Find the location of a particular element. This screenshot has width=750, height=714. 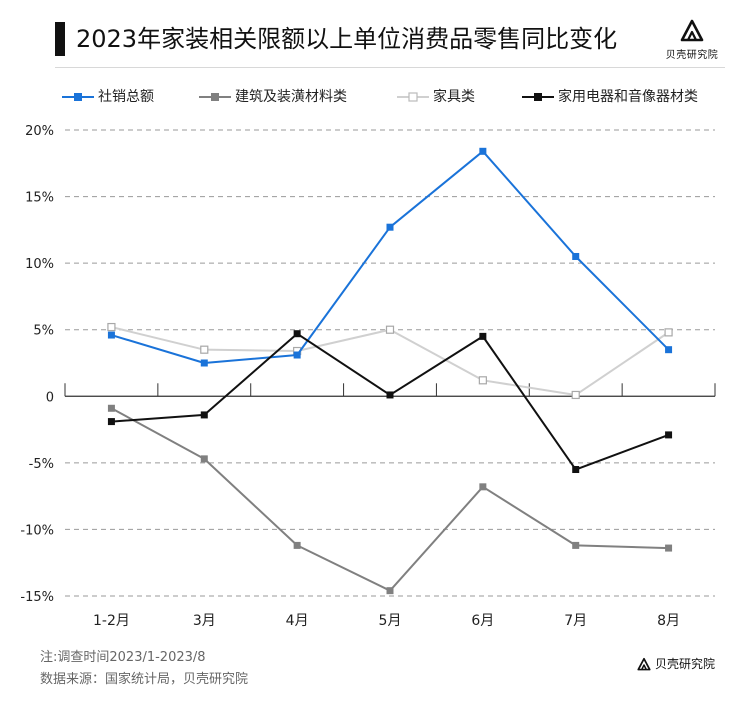

y-tick-label: 10% is located at coordinates (39, 264).